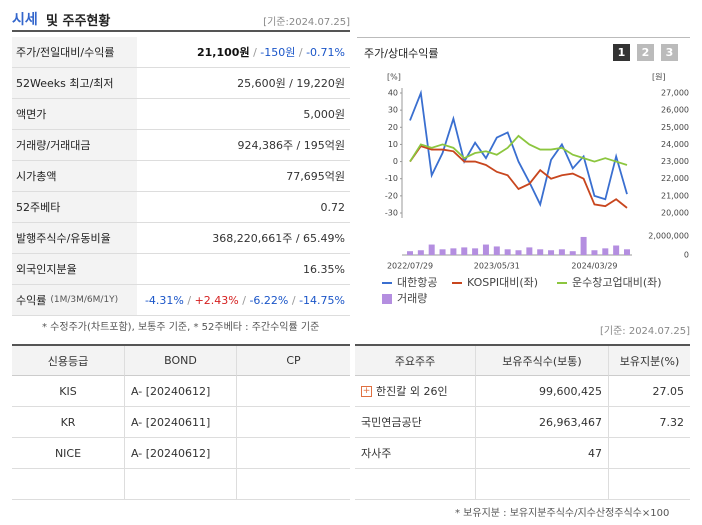 This screenshot has height=525, width=702. What do you see at coordinates (74, 176) in the screenshot?
I see `row-label: 시가총액` at bounding box center [74, 176].